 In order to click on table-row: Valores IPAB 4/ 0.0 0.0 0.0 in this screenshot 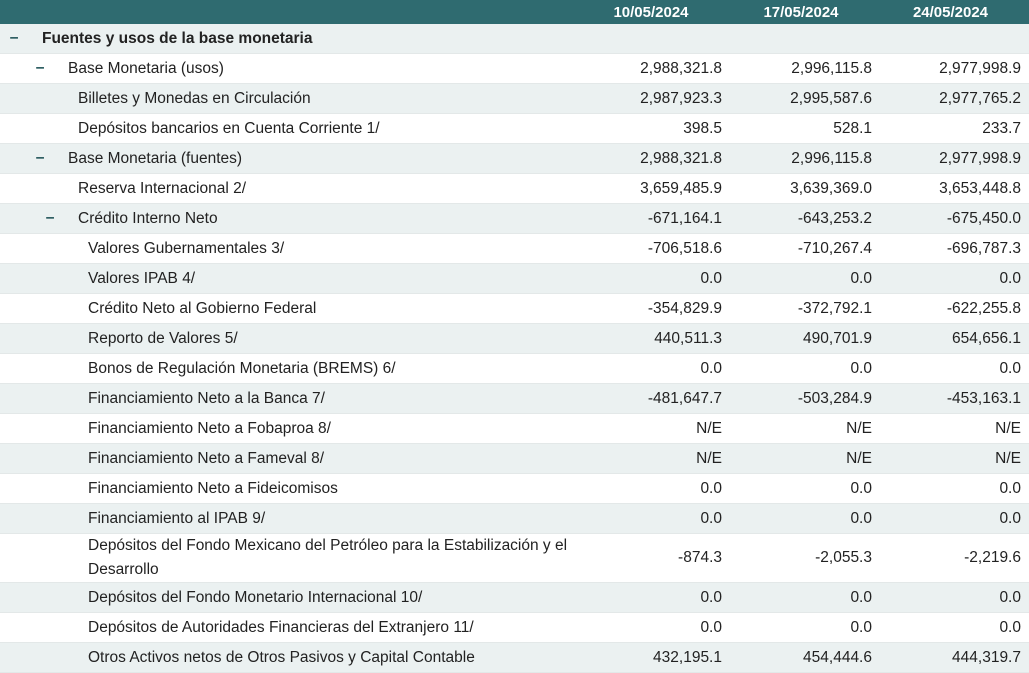, I will do `click(514, 278)`.